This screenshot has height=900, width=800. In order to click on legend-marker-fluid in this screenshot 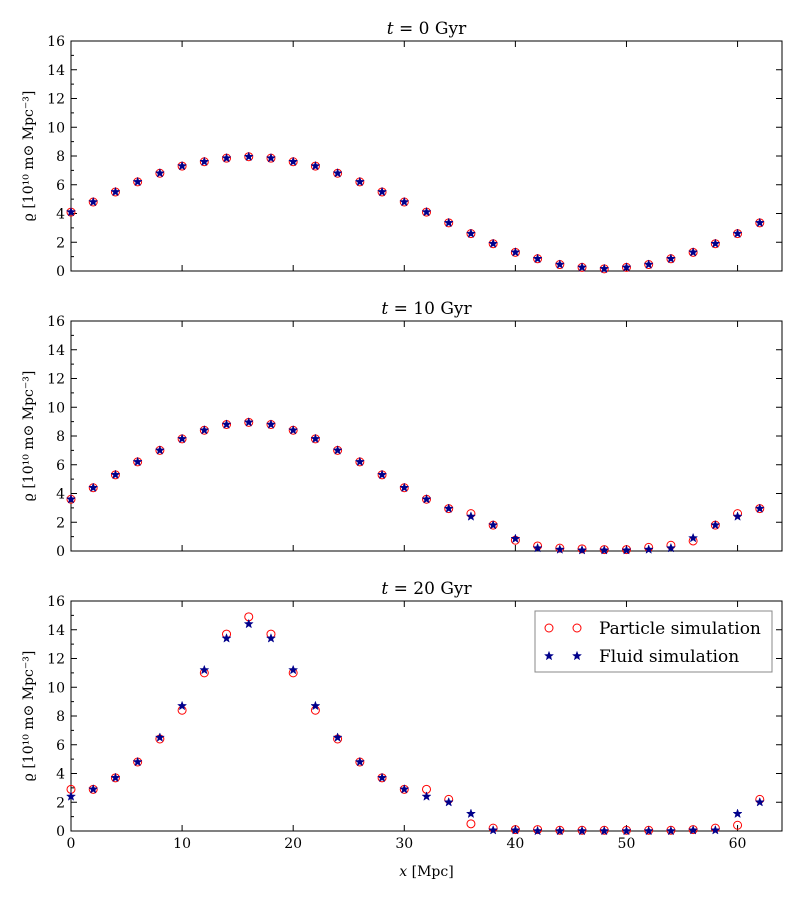, I will do `click(549, 655)`.